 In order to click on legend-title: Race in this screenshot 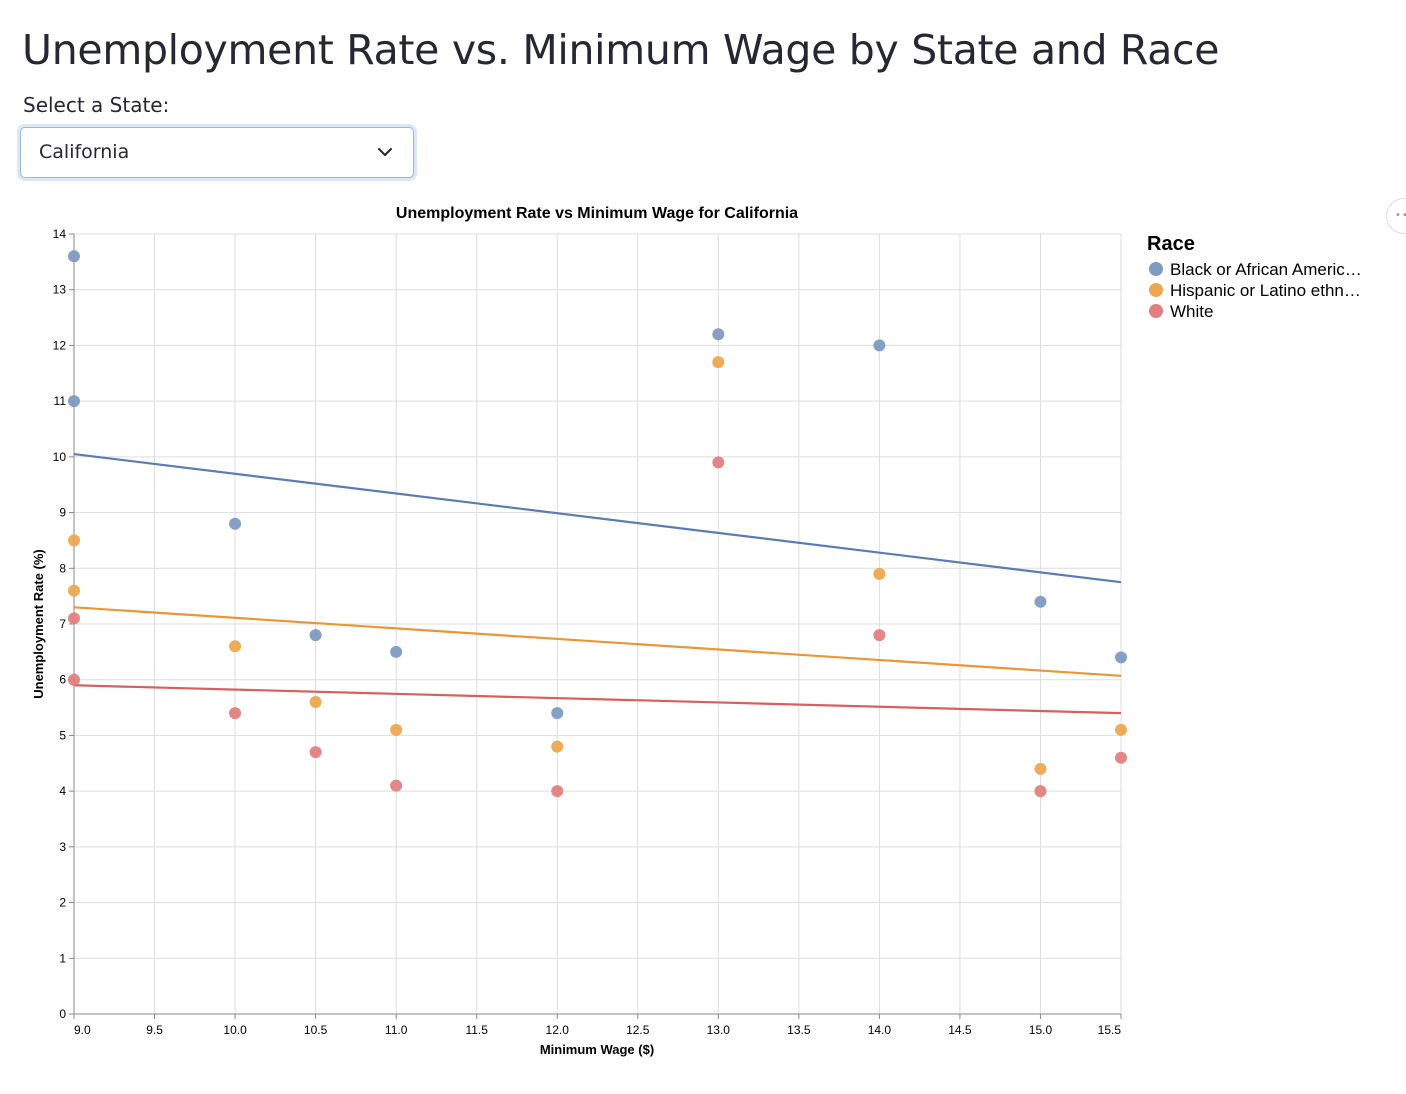, I will do `click(1171, 244)`.